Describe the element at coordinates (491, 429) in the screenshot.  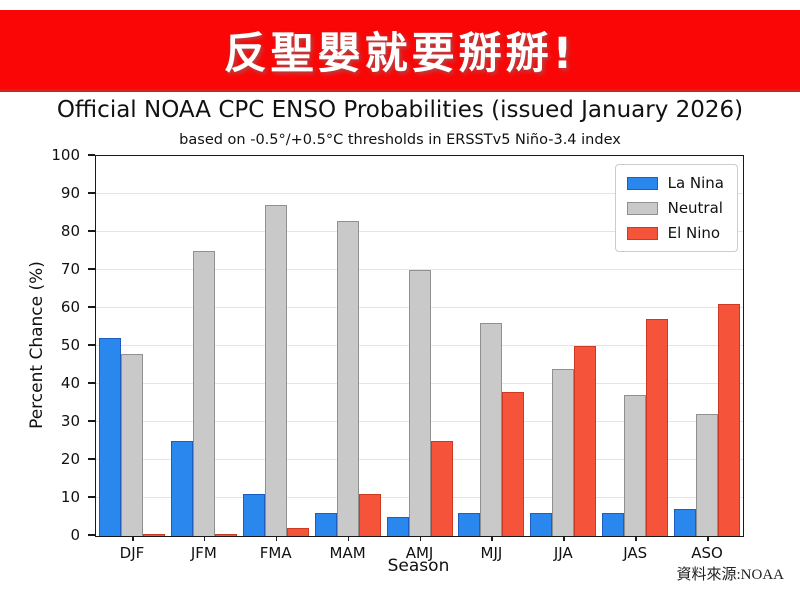
I see `bar-neutral-MJJ` at that location.